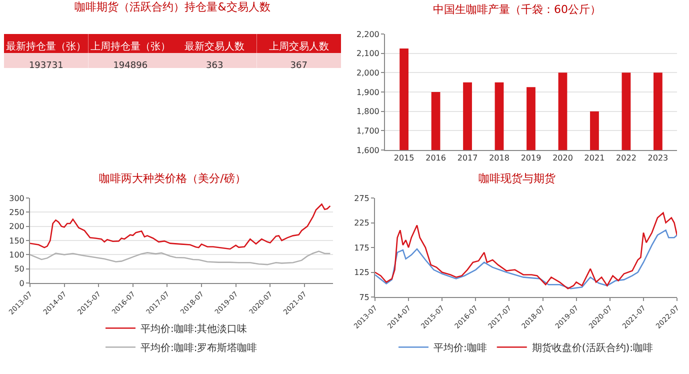 The image size is (689, 374). Describe the element at coordinates (594, 158) in the screenshot. I see `x-tick-label: 2021` at that location.